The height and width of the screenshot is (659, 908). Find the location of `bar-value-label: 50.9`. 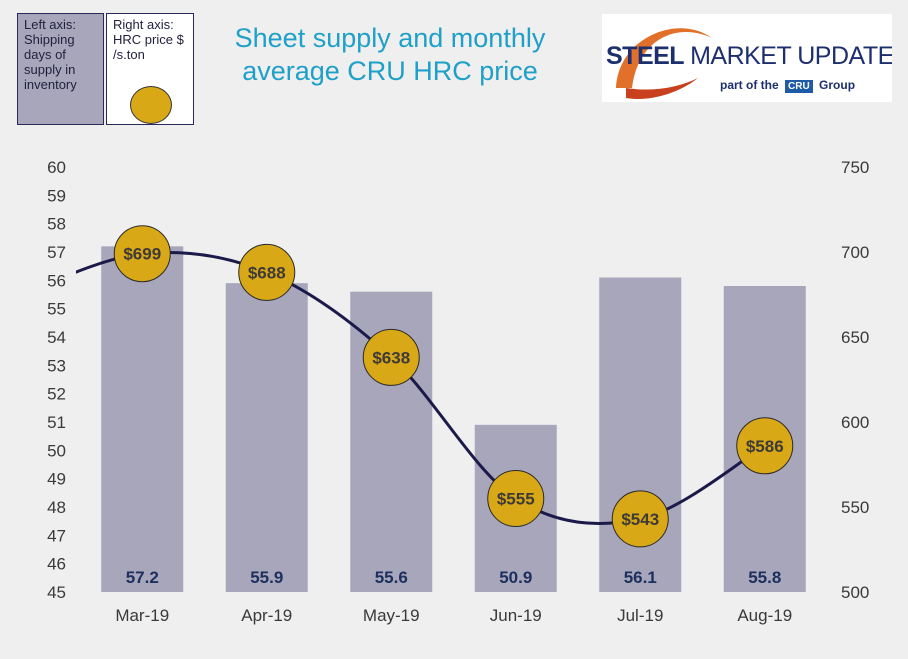

bar-value-label: 50.9 is located at coordinates (515, 577).